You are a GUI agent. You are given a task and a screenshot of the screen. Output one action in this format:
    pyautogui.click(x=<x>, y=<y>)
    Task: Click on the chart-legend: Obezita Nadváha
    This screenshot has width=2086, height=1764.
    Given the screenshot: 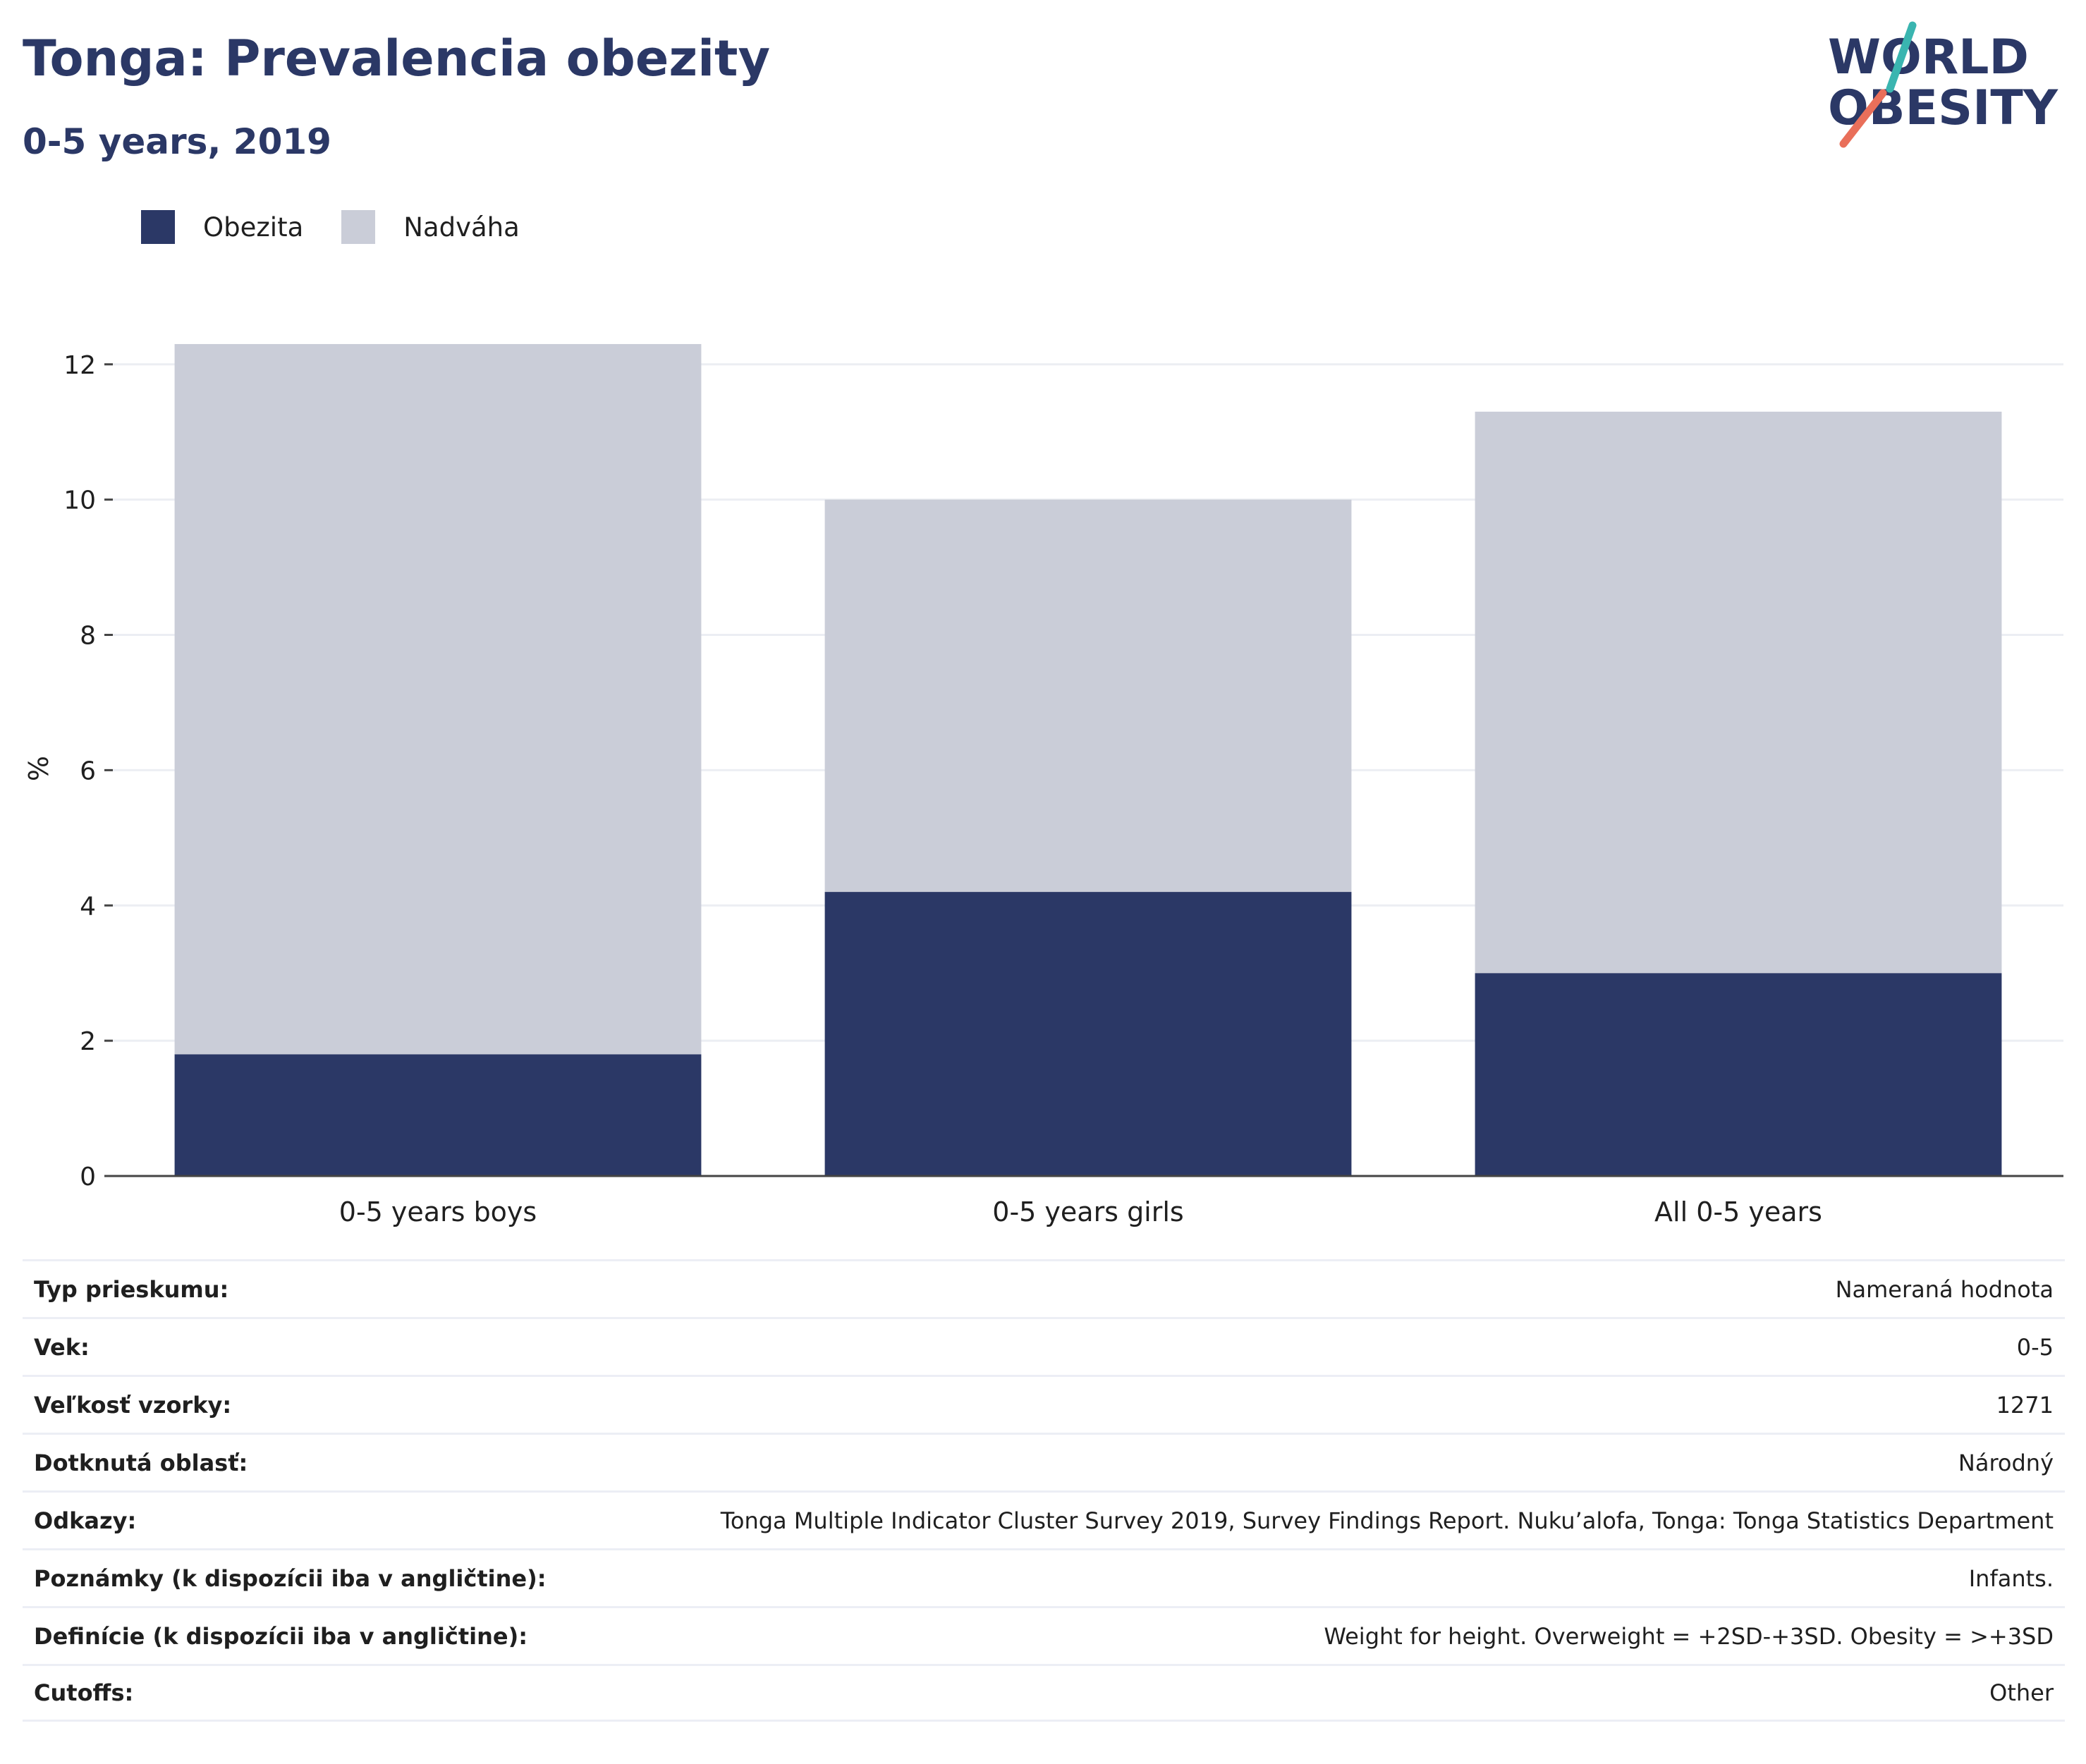 What is the action you would take?
    pyautogui.click(x=349, y=227)
    